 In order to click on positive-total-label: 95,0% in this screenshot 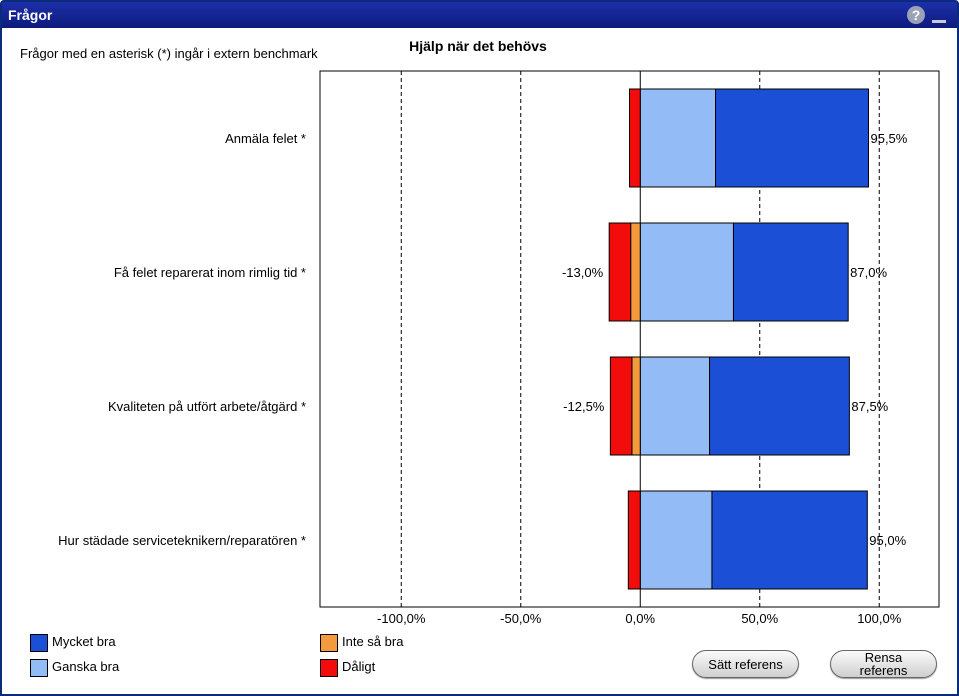, I will do `click(887, 540)`.